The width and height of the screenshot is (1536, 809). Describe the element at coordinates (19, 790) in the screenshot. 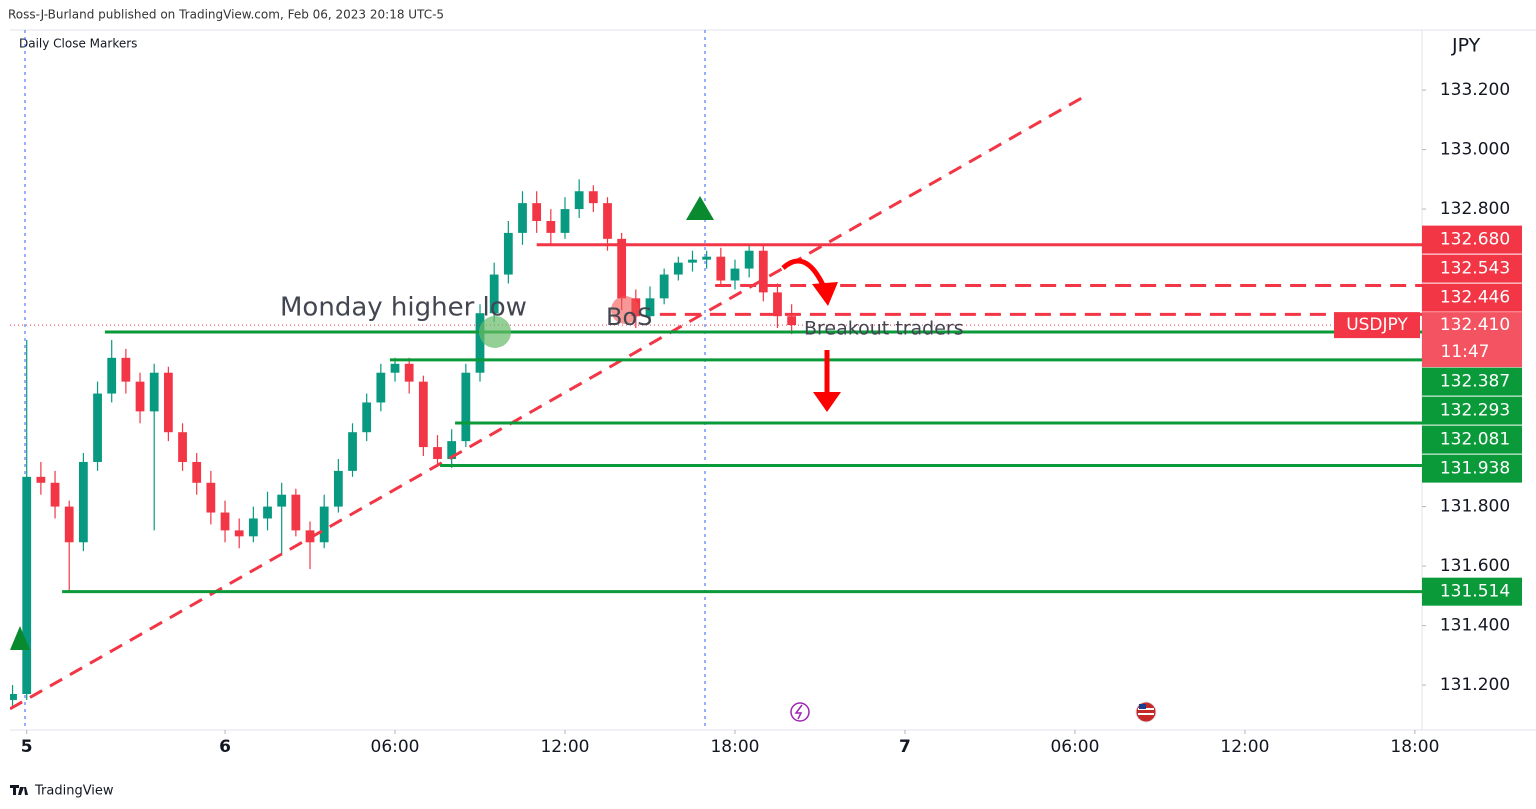

I see `logo-mark` at that location.